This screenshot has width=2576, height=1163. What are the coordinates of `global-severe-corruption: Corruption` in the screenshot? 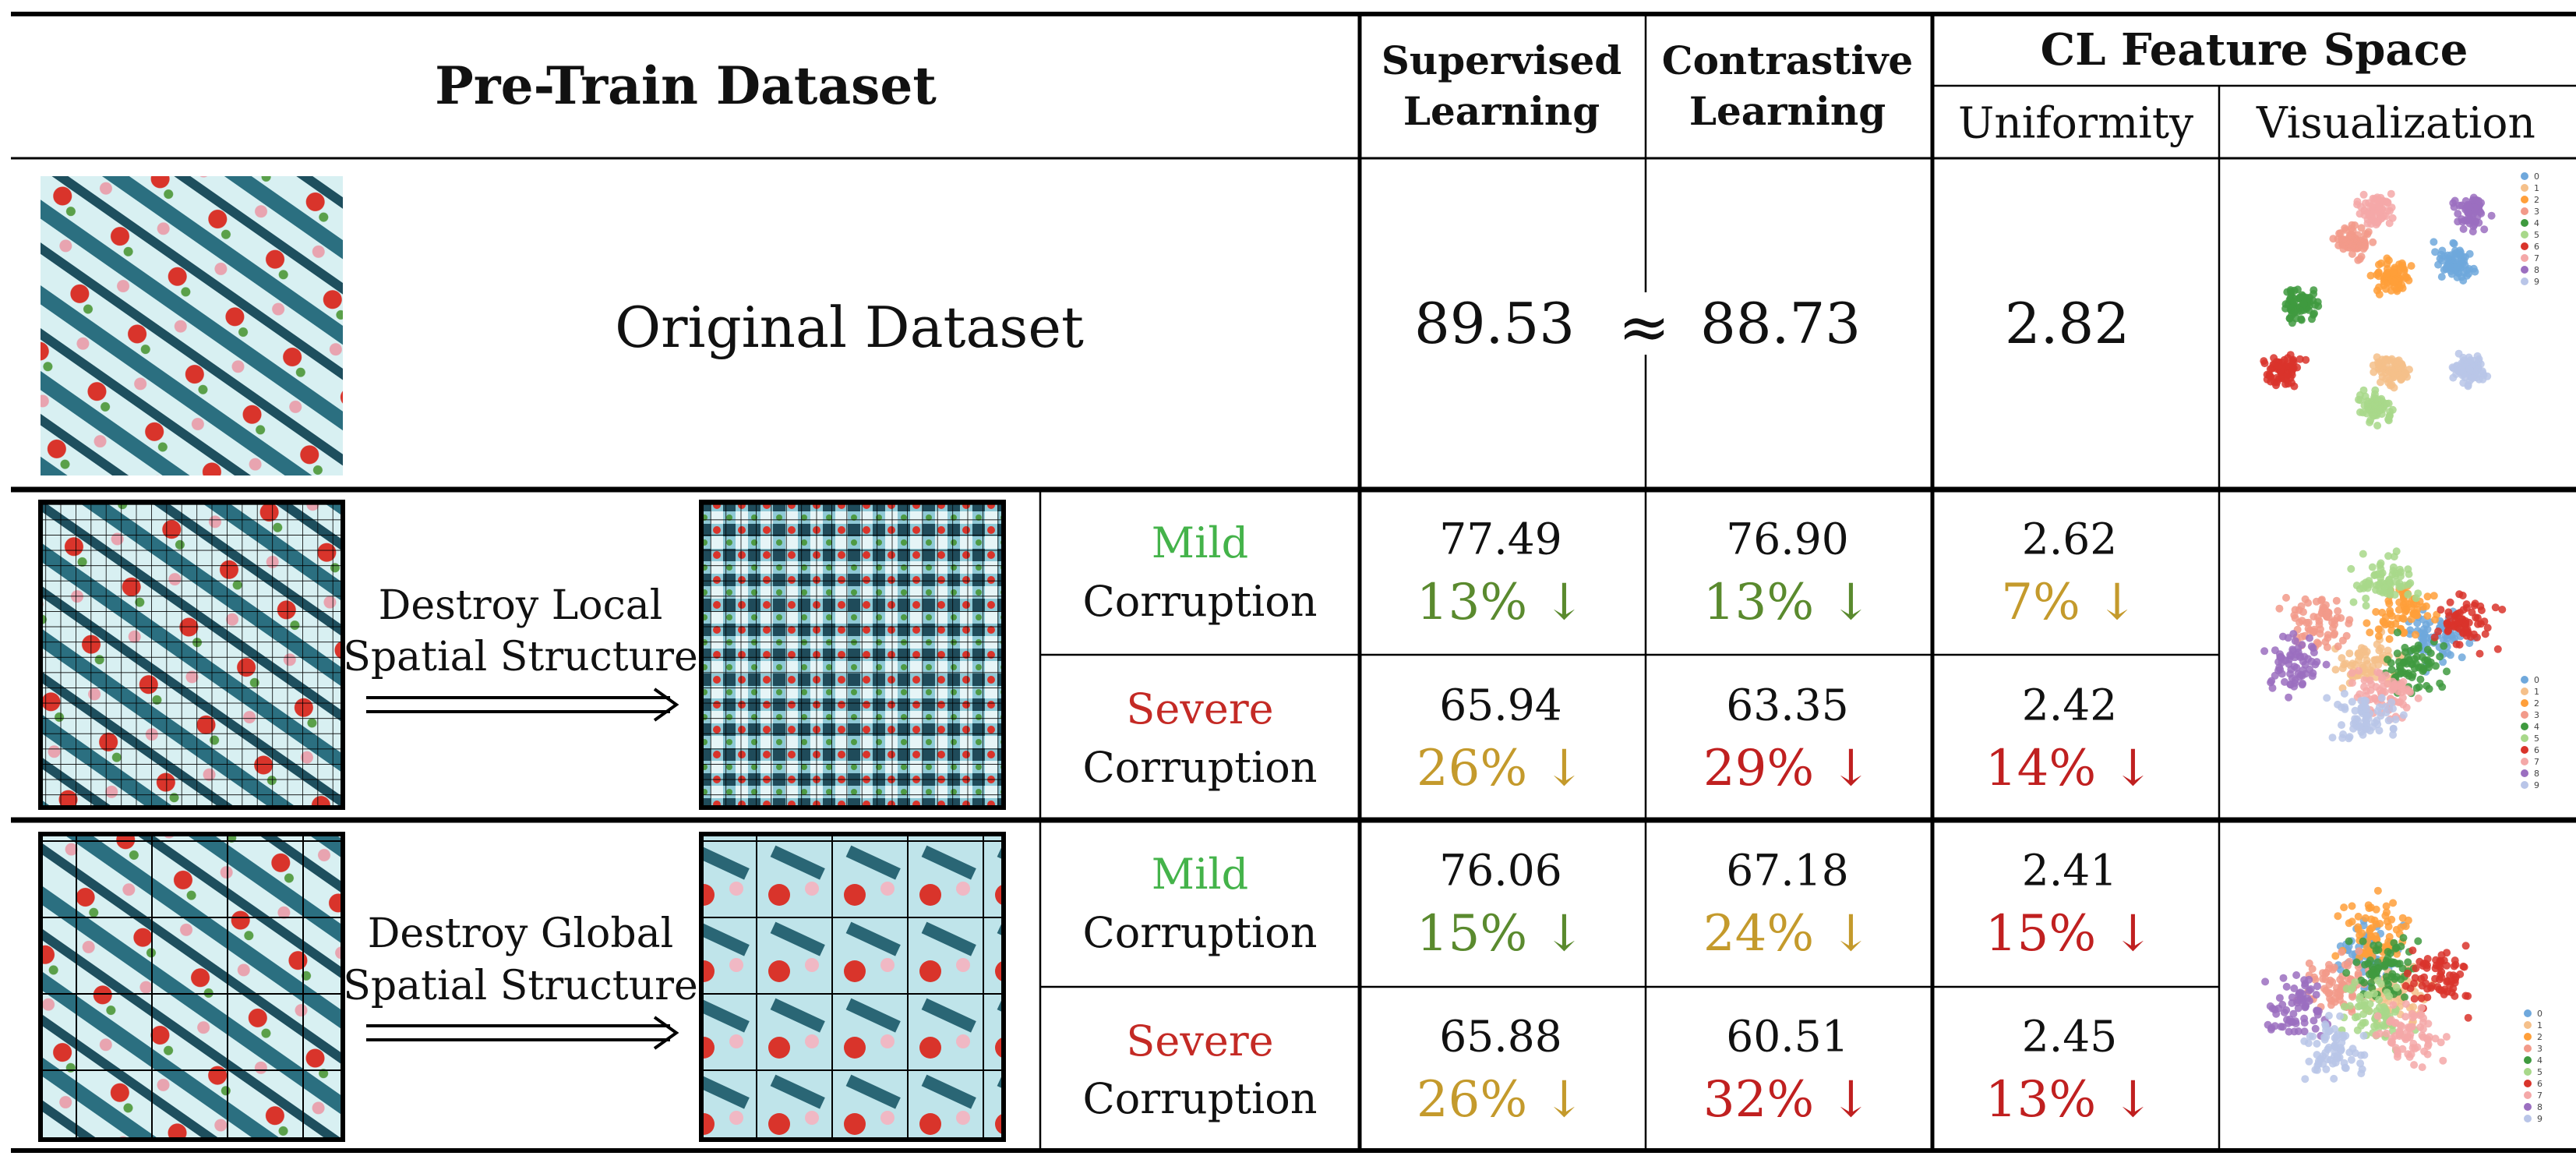 It's located at (1200, 1098).